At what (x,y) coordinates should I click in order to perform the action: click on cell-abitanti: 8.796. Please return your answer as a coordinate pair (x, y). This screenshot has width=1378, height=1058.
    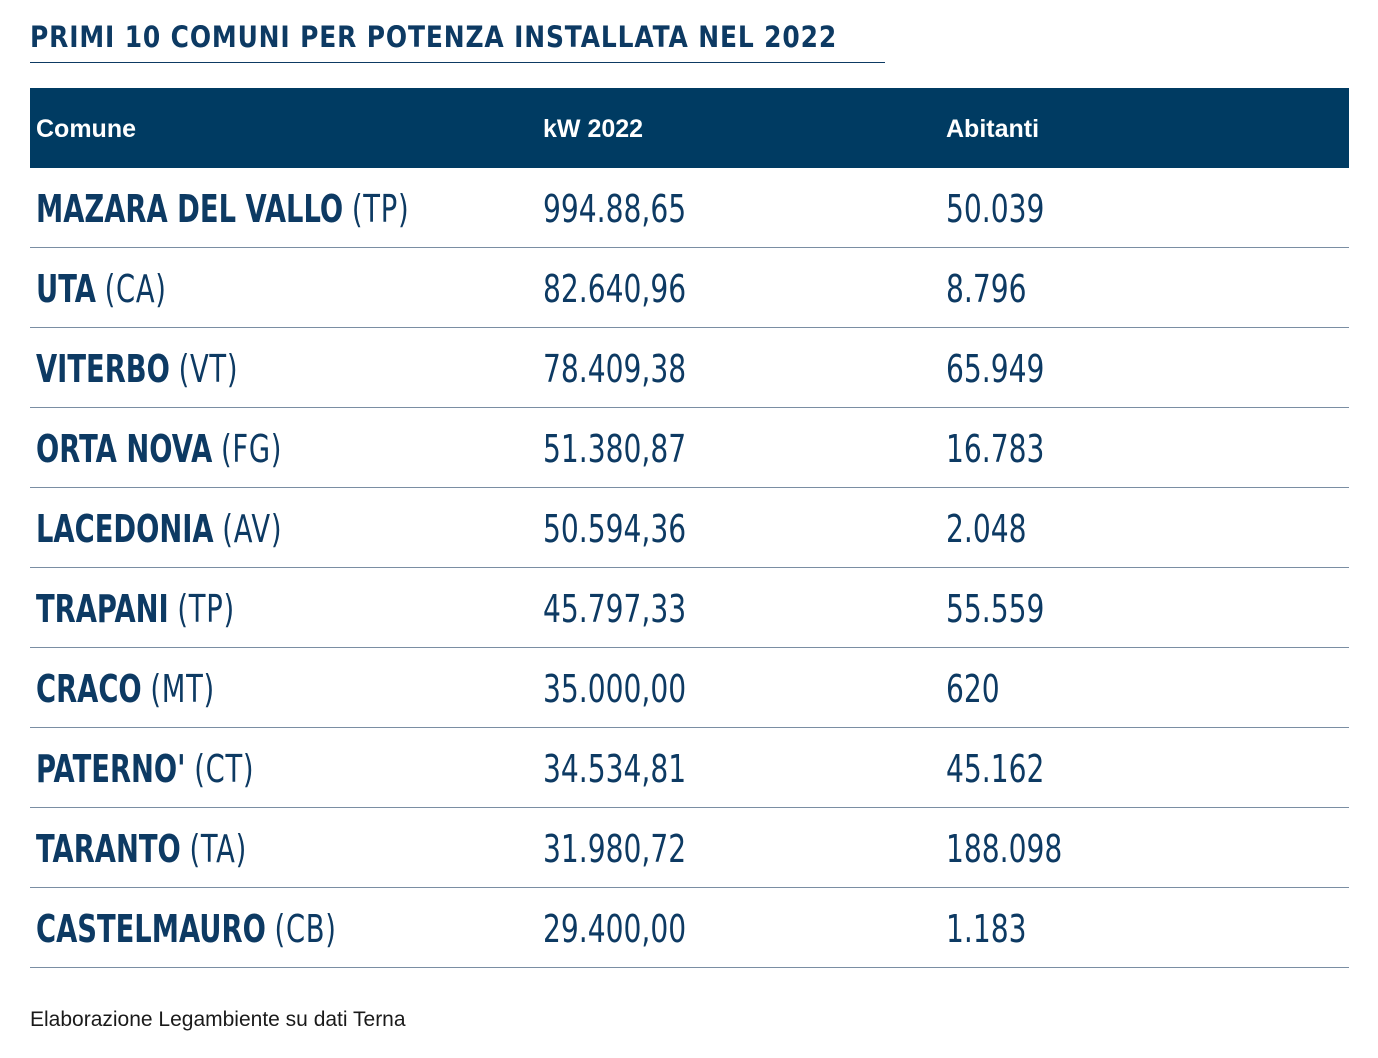
    Looking at the image, I should click on (986, 289).